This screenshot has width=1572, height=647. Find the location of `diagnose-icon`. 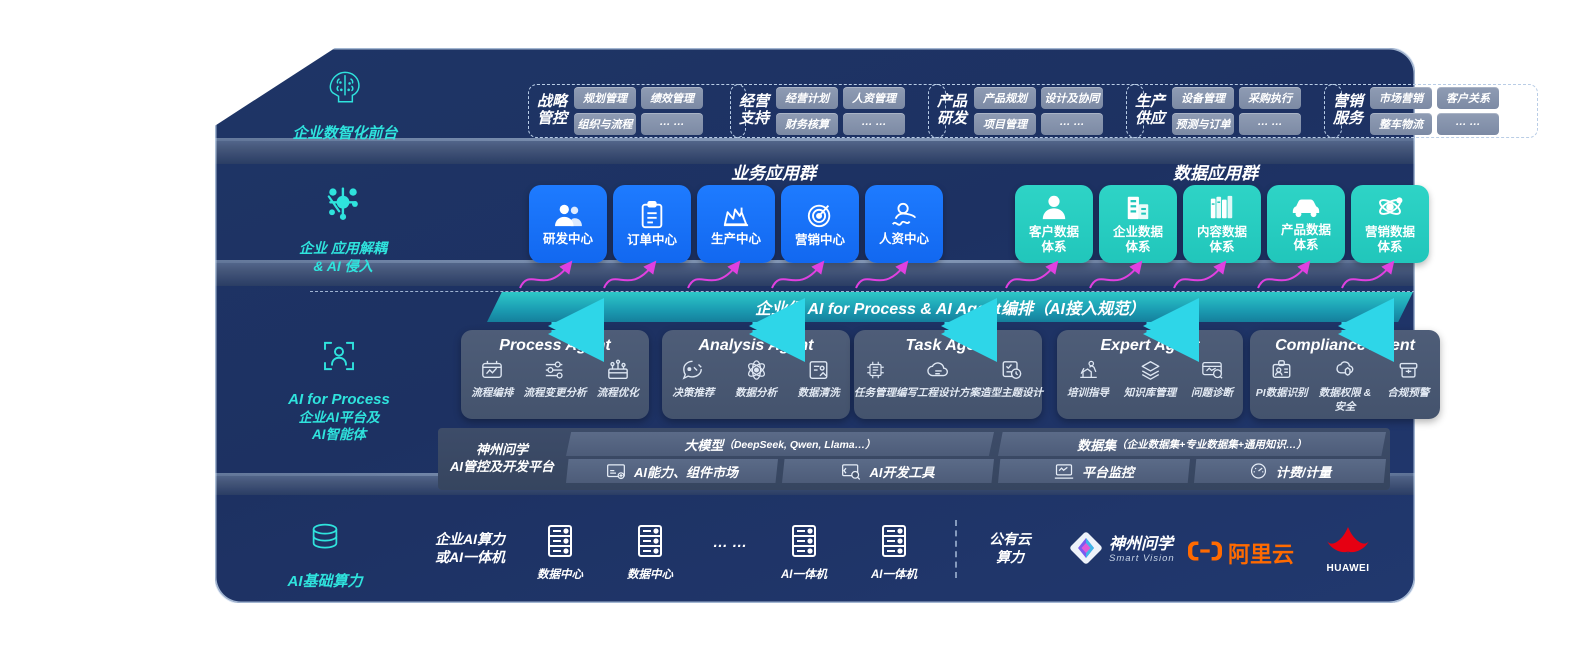

diagnose-icon is located at coordinates (1212, 372).